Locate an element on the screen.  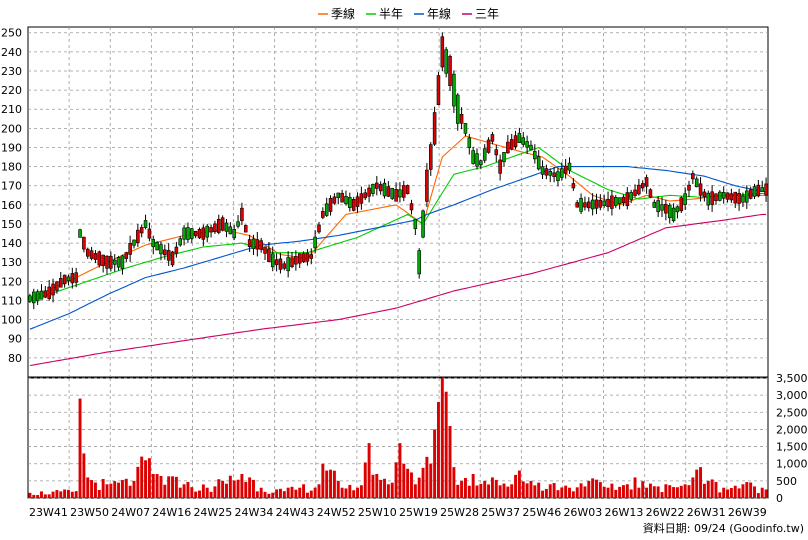
volume-tick-label: 1,500 is located at coordinates (792, 447).